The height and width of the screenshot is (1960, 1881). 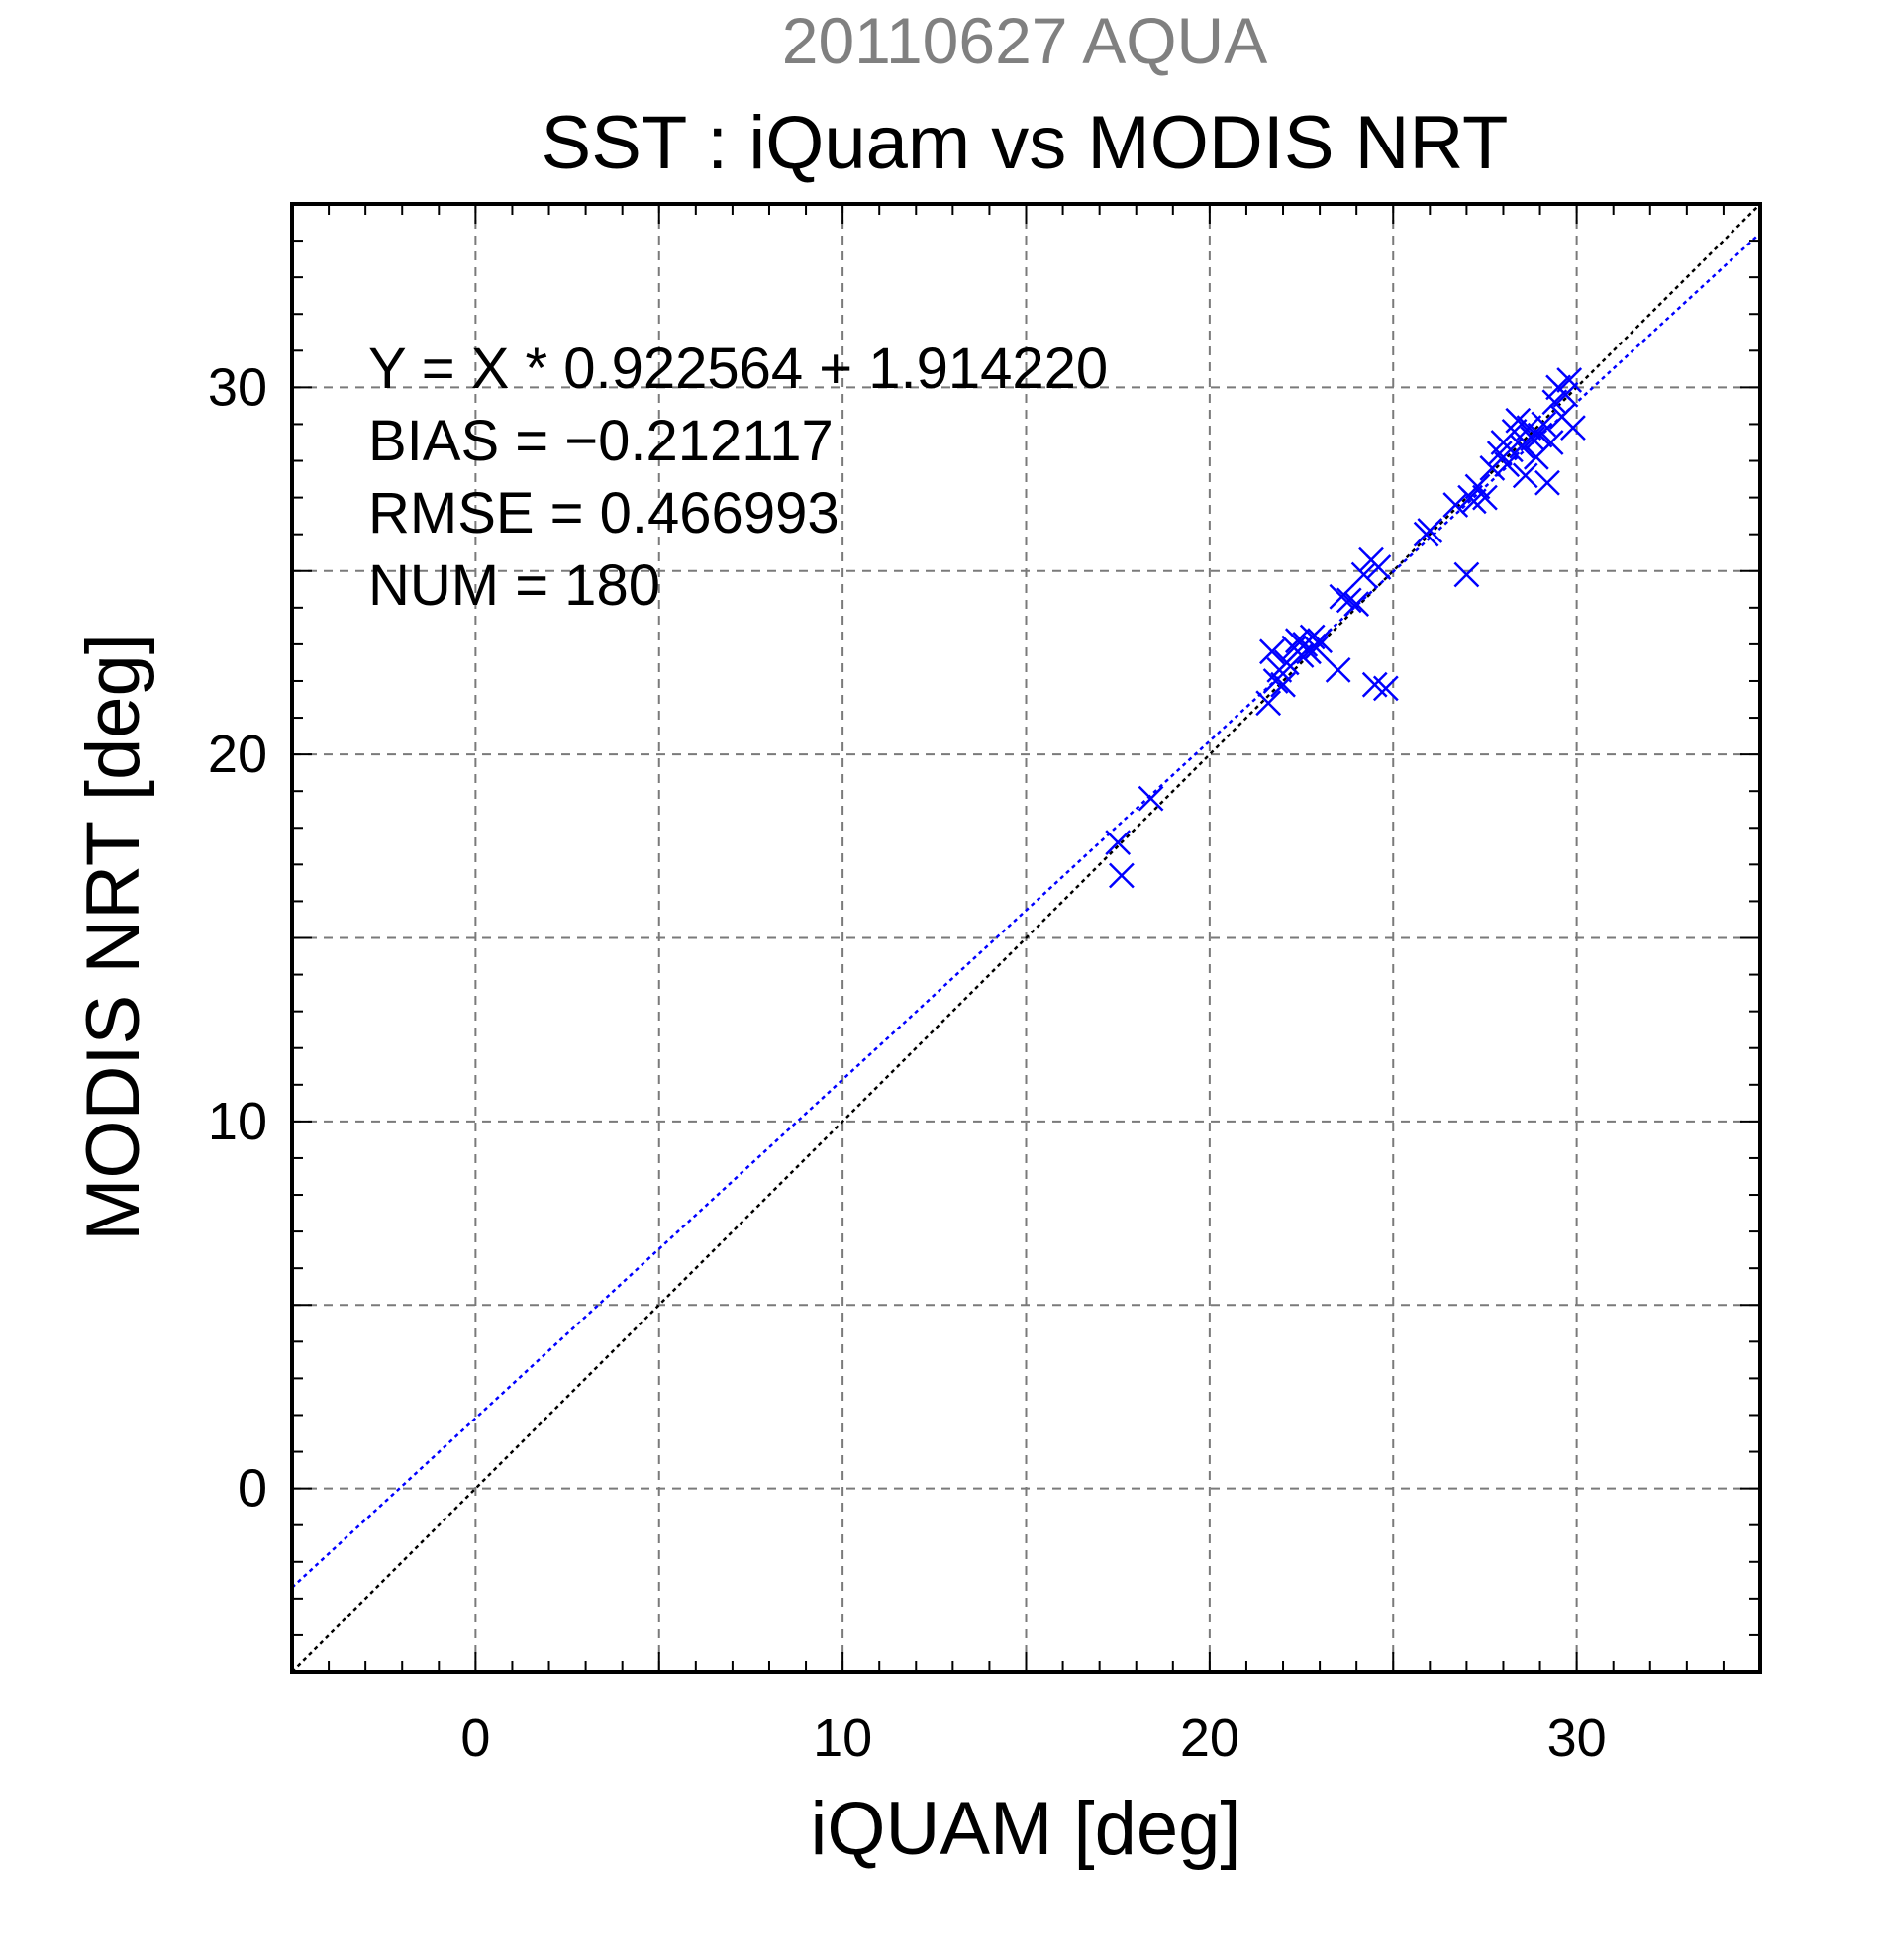 What do you see at coordinates (1025, 143) in the screenshot?
I see `chart-subtitle: SST : iQuam vs MODIS NRT` at bounding box center [1025, 143].